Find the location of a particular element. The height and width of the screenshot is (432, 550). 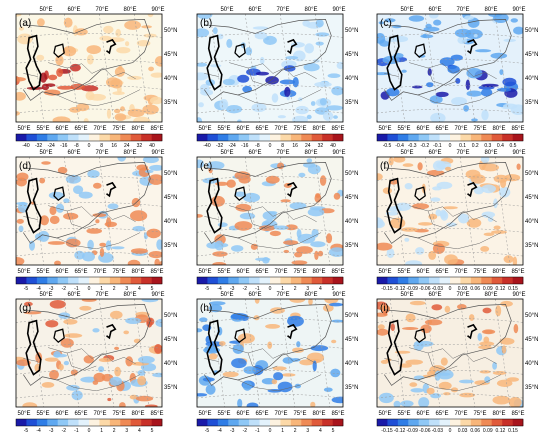

colorbar-tick: 16 is located at coordinates (114, 146).